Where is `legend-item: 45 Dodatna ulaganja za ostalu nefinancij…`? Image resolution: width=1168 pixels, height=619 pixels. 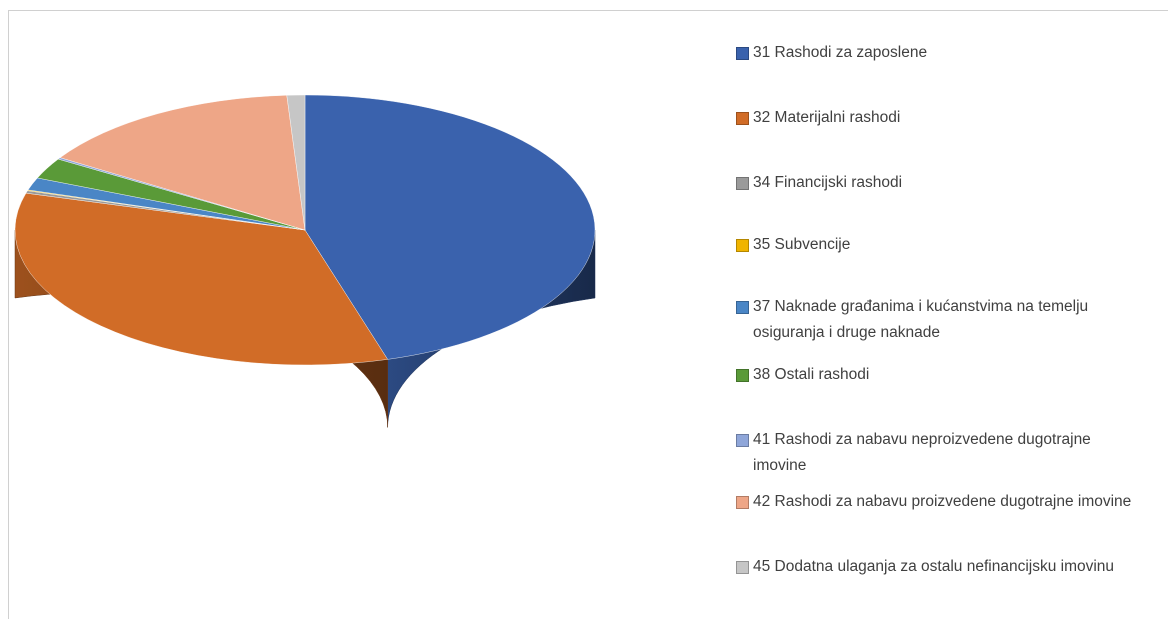 legend-item: 45 Dodatna ulaganja za ostalu nefinancij… is located at coordinates (946, 567).